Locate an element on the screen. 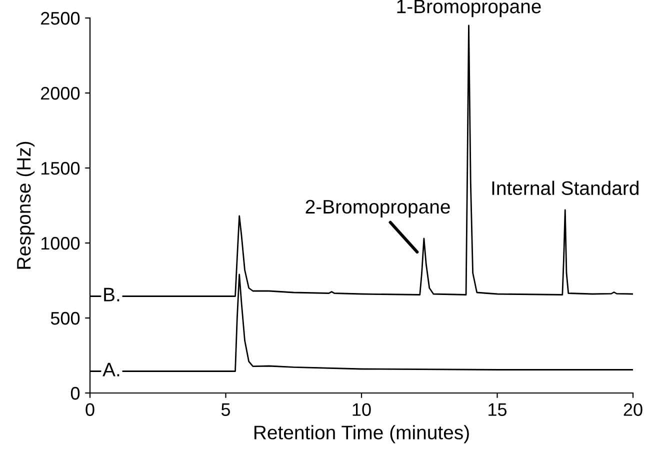  y-tick-label: 2500 is located at coordinates (60, 18).